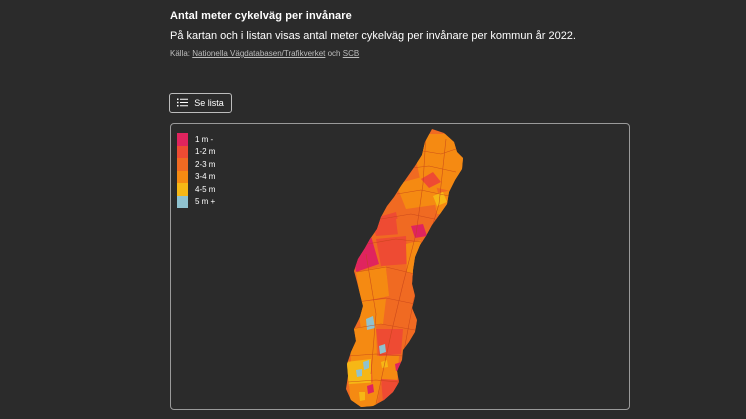 The height and width of the screenshot is (419, 746). Describe the element at coordinates (351, 53) in the screenshot. I see `source-link-scb: SCB` at that location.